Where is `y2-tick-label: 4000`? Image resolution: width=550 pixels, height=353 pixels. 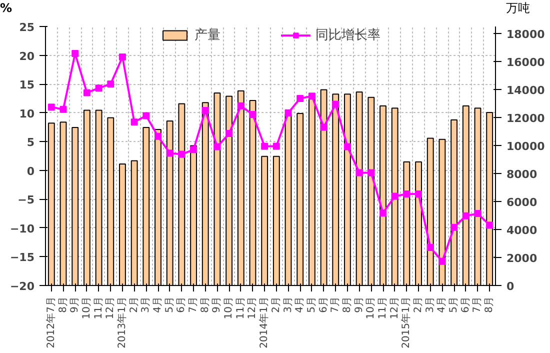
y2-tick-label: 4000 is located at coordinates (522, 230).